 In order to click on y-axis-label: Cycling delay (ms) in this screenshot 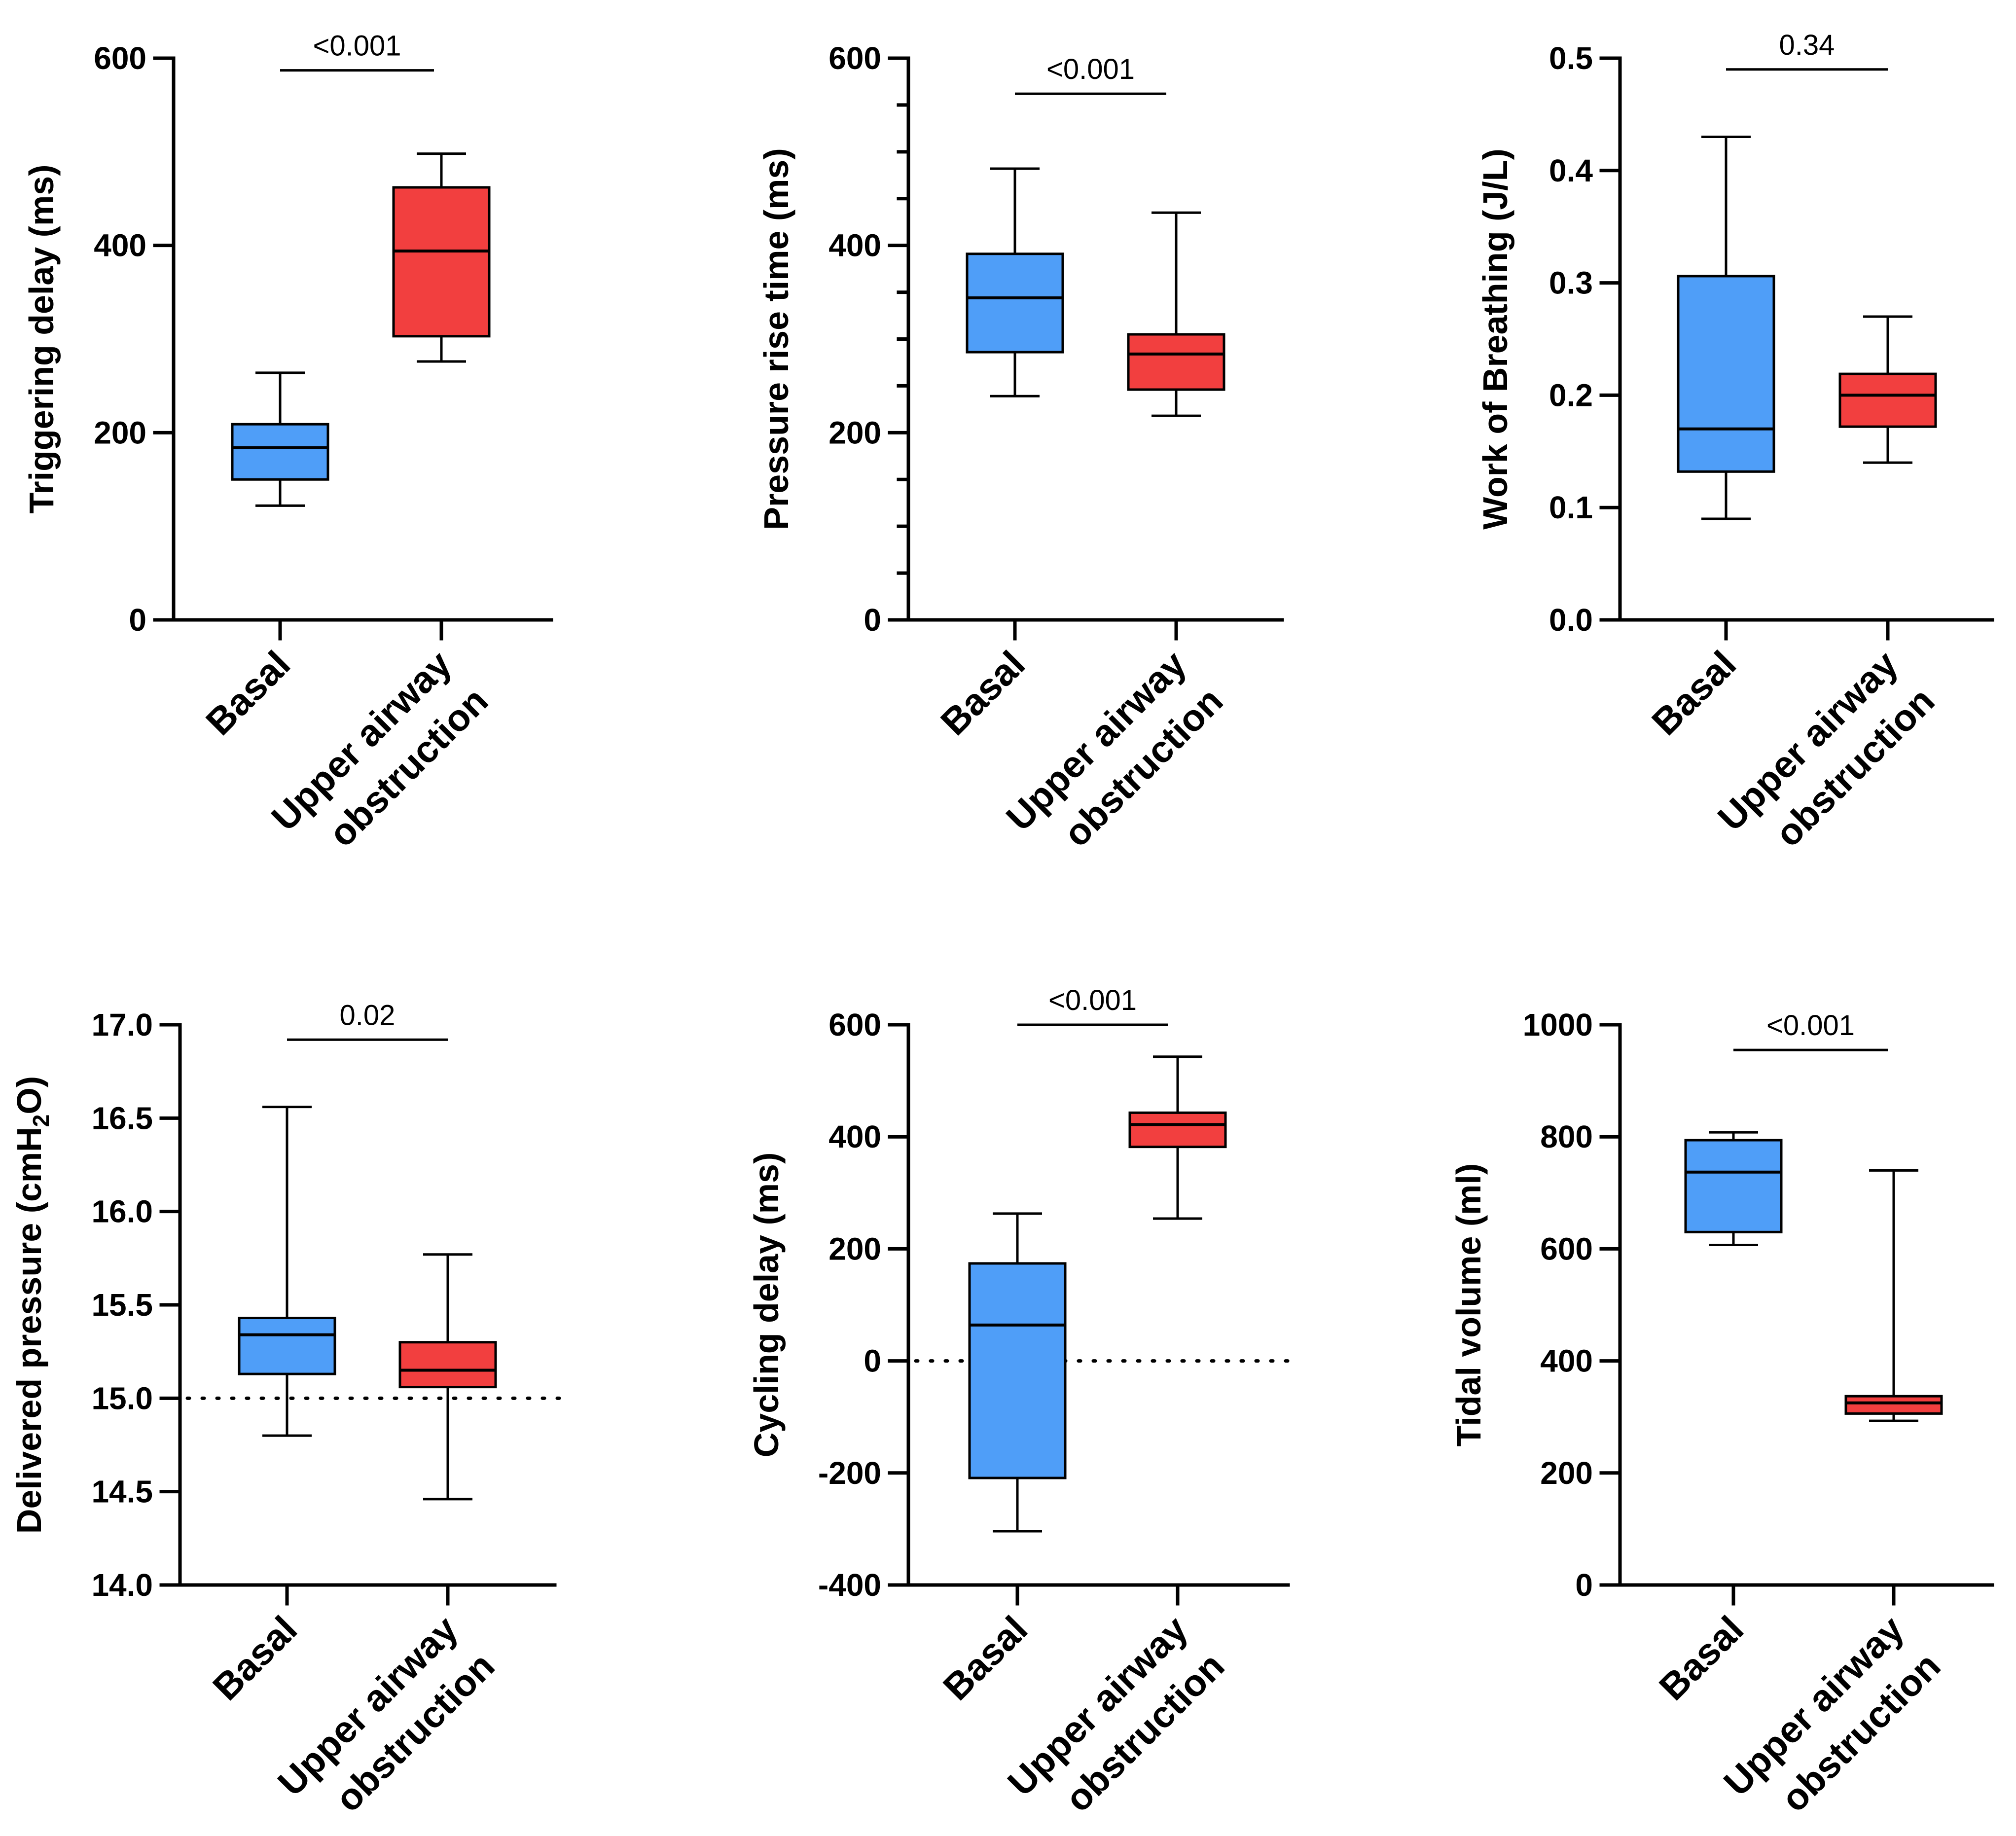, I will do `click(766, 1305)`.